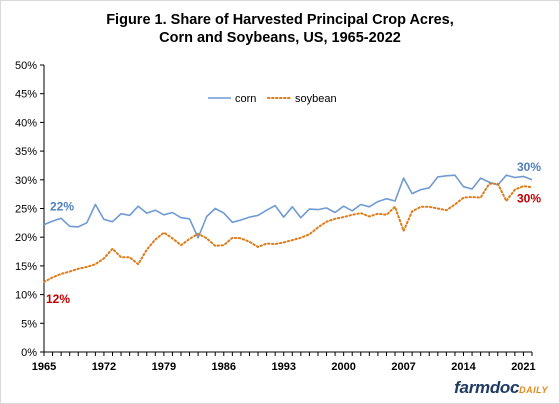 Image resolution: width=560 pixels, height=404 pixels. What do you see at coordinates (26, 95) in the screenshot?
I see `y-tick-label: 45%` at bounding box center [26, 95].